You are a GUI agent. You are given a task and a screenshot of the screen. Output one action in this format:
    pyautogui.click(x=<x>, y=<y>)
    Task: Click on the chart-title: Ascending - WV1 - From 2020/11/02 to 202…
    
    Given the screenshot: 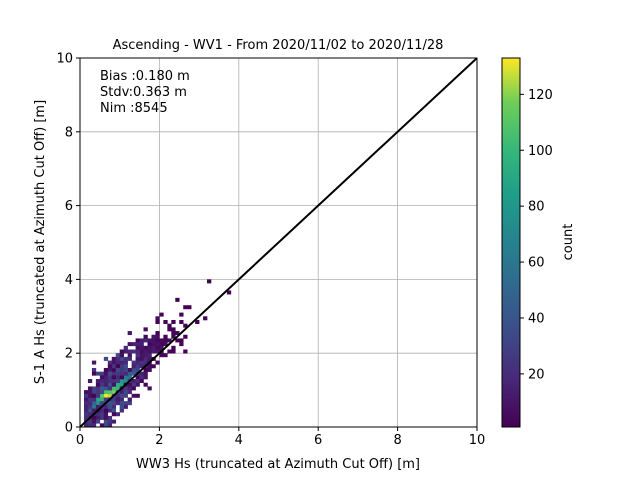 What is the action you would take?
    pyautogui.click(x=278, y=45)
    